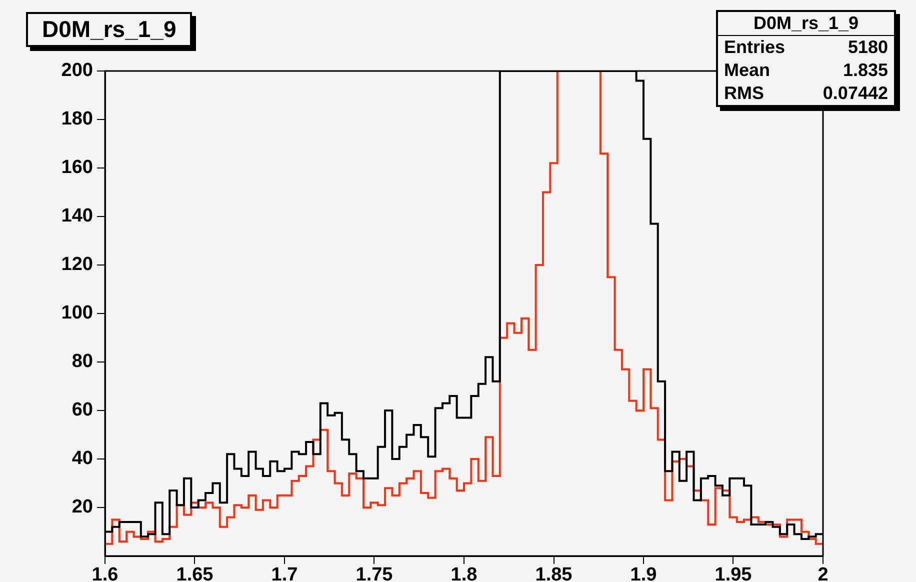 This screenshot has width=916, height=582. I want to click on x-tick-label: 1.6, so click(105, 573).